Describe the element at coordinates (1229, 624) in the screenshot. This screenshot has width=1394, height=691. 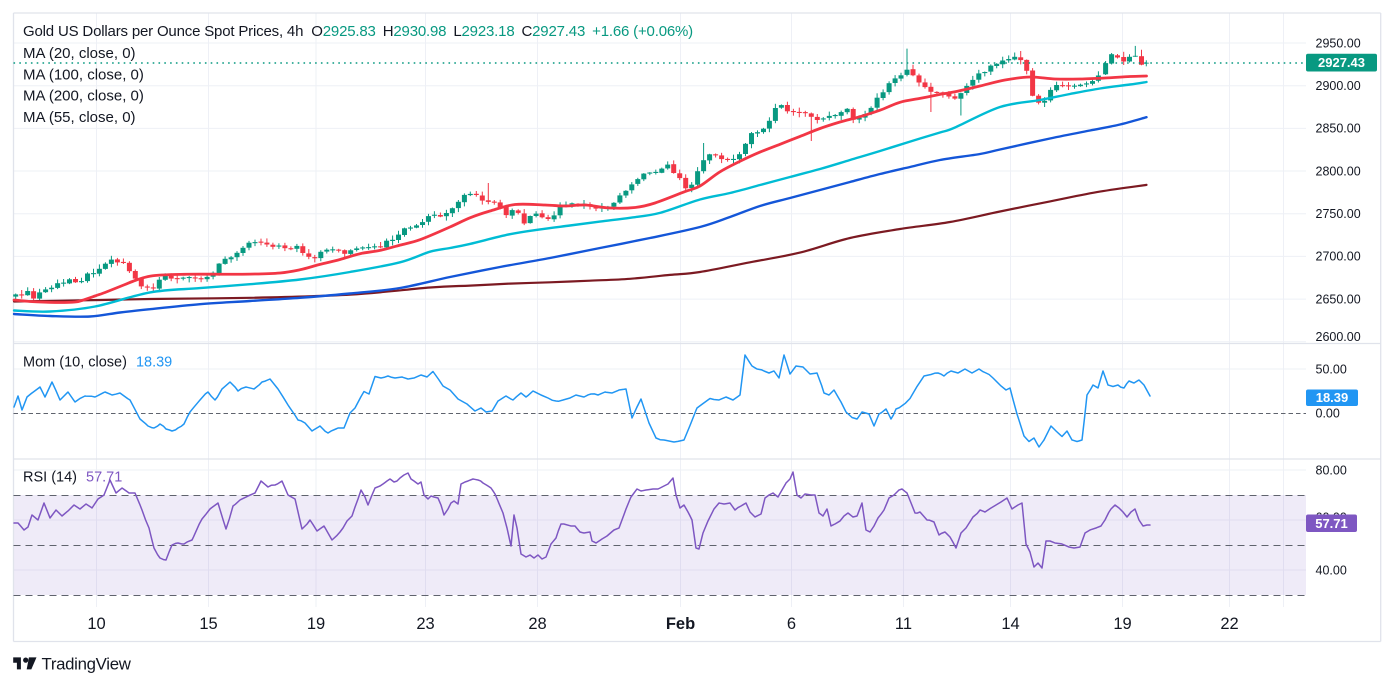
I see `svg-text: 22` at that location.